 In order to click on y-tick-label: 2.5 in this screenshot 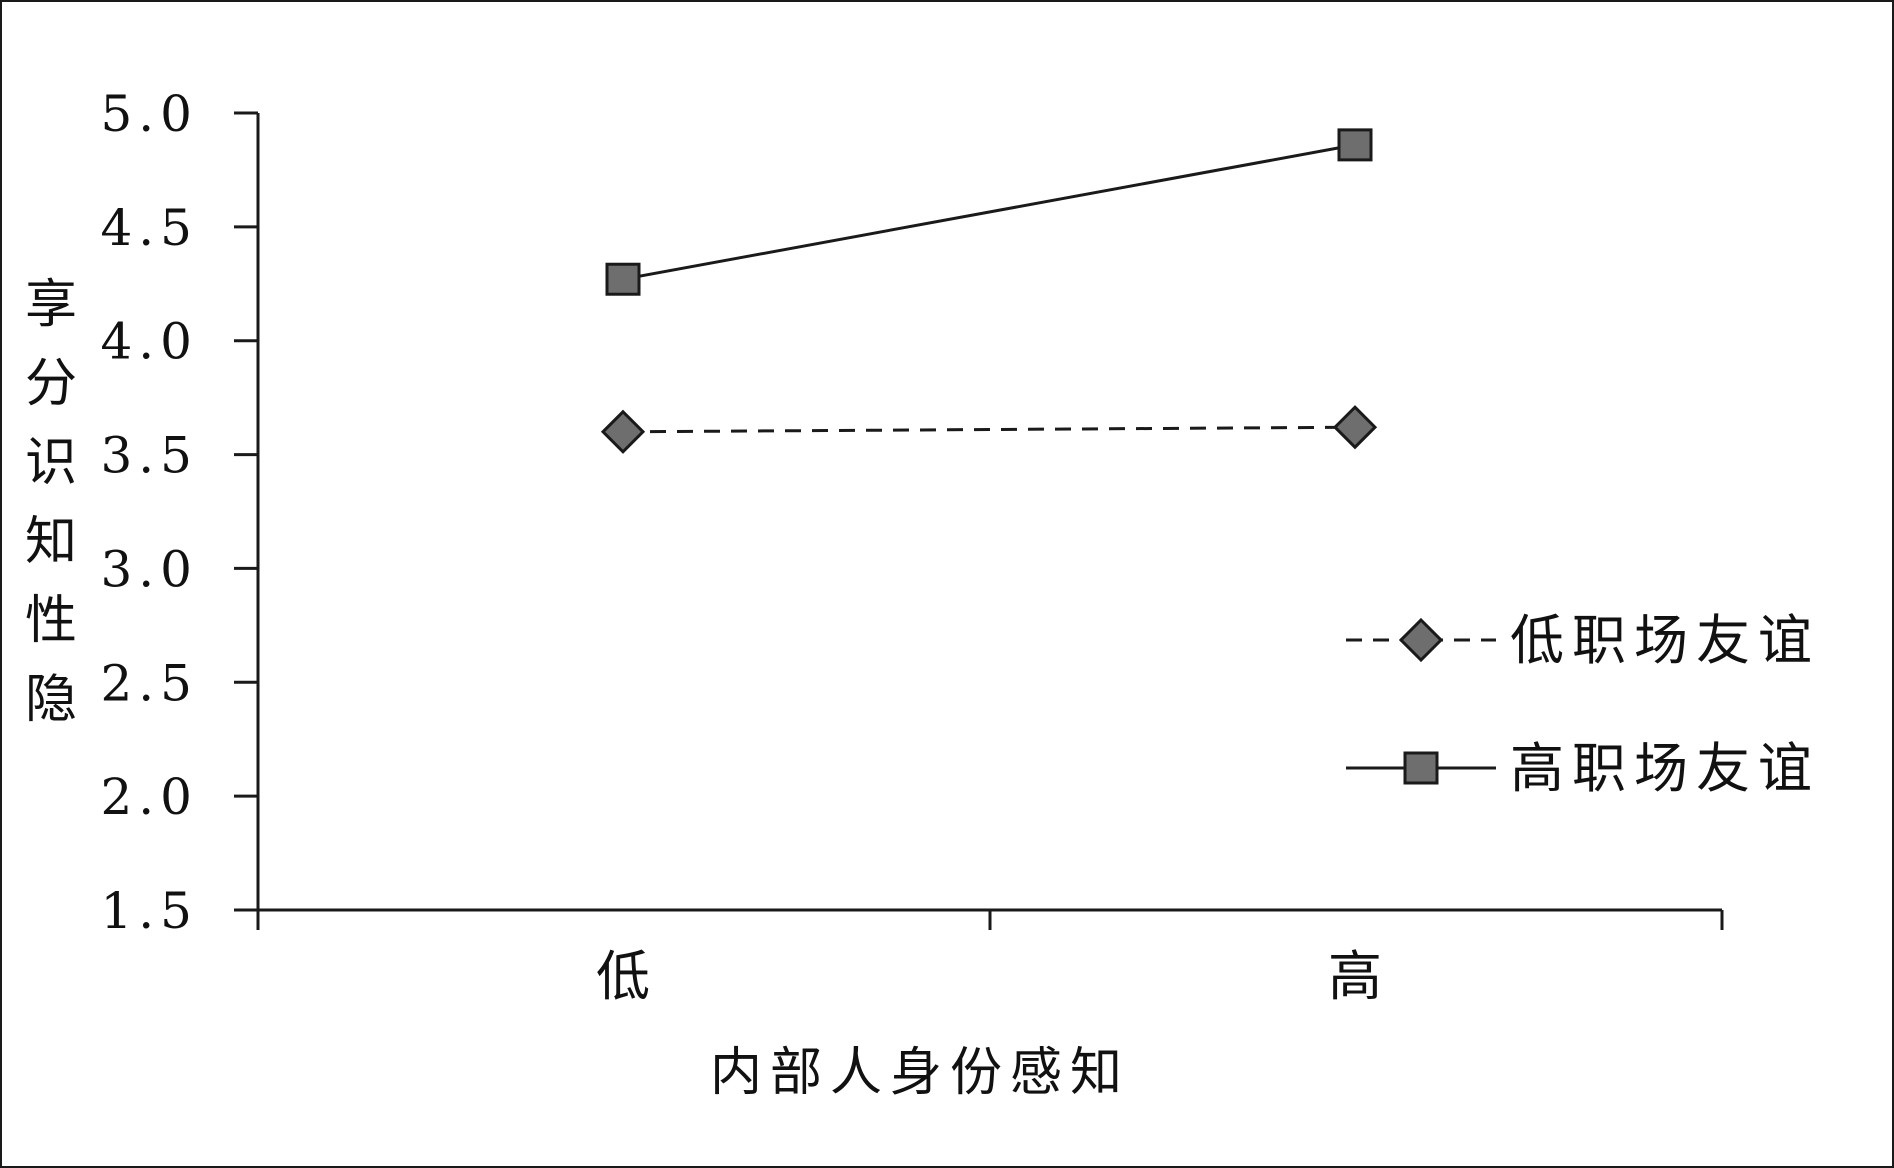, I will do `click(149, 683)`.